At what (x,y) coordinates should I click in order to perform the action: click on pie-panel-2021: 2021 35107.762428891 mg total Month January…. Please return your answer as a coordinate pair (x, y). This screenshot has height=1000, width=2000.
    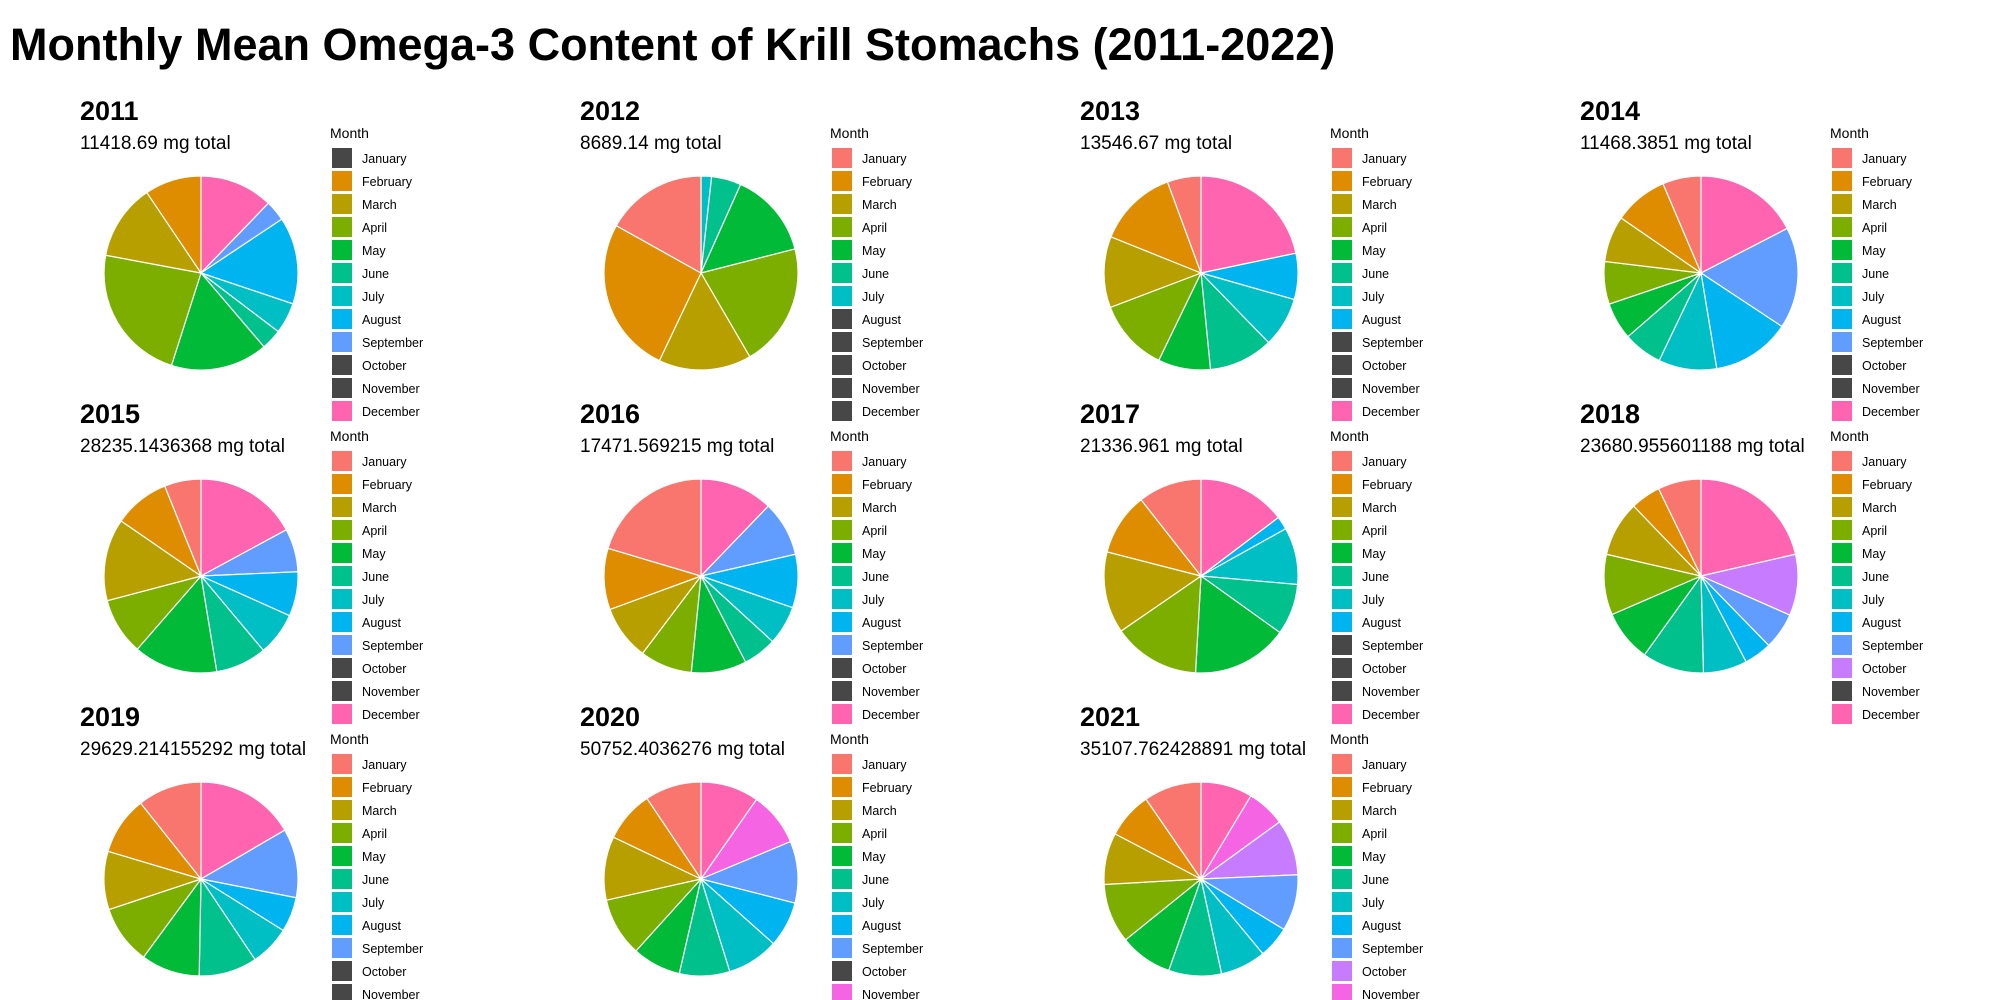
    Looking at the image, I should click on (1251, 851).